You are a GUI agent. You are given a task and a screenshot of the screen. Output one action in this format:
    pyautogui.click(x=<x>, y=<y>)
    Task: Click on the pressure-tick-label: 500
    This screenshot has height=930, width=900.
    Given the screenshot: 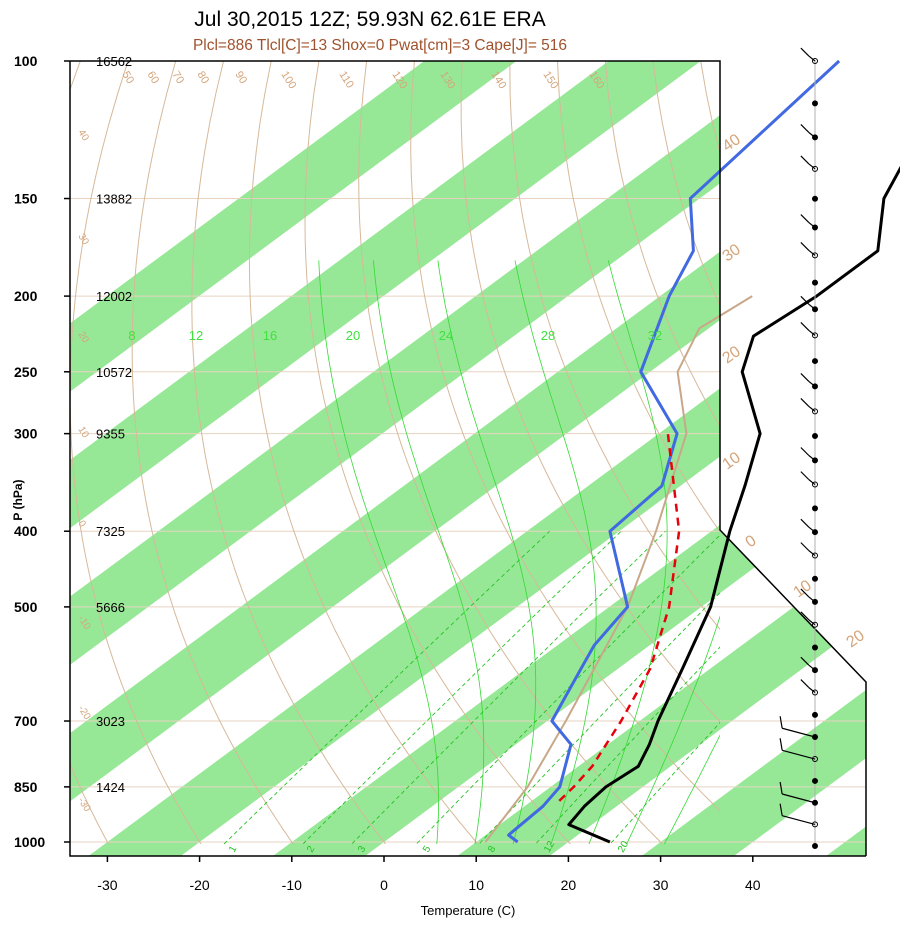 What is the action you would take?
    pyautogui.click(x=26, y=607)
    